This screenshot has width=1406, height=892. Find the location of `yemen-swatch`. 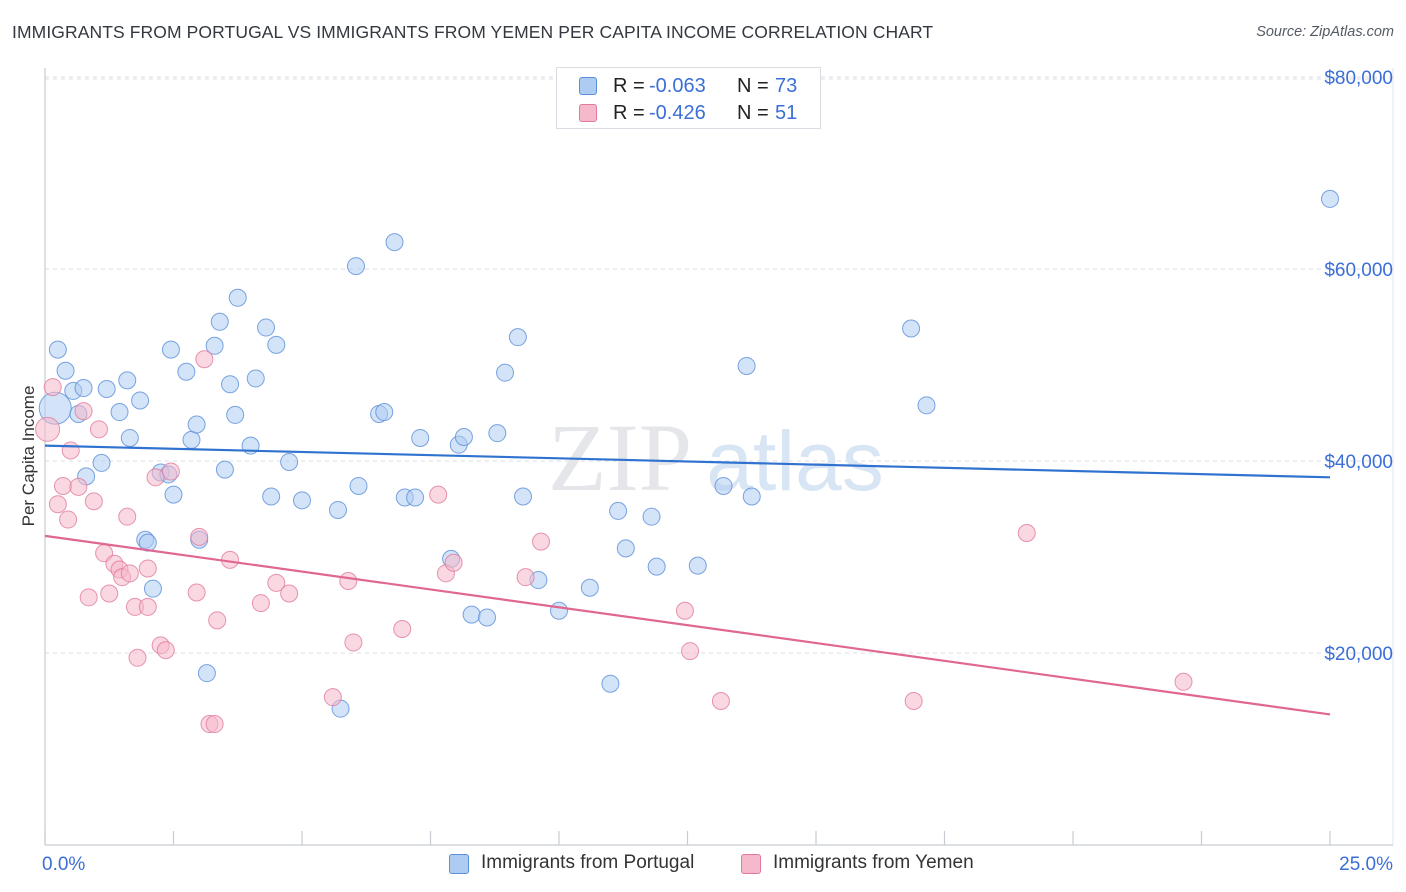

yemen-swatch is located at coordinates (588, 113).